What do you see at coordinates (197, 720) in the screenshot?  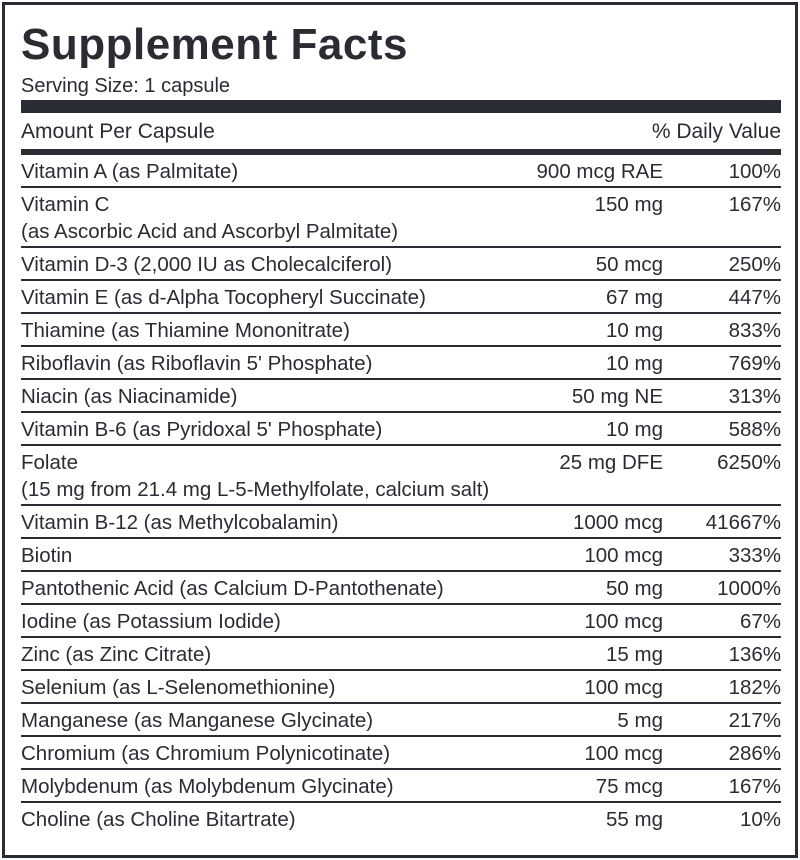 I see `nutrient-name: Manganese (as Manganese Glycinate)` at bounding box center [197, 720].